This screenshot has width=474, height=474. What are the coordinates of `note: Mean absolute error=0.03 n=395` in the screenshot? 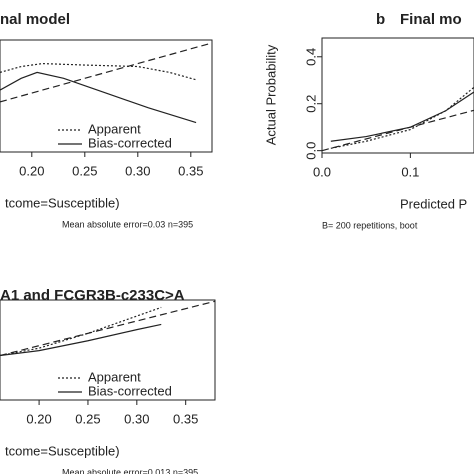 It's located at (127, 224).